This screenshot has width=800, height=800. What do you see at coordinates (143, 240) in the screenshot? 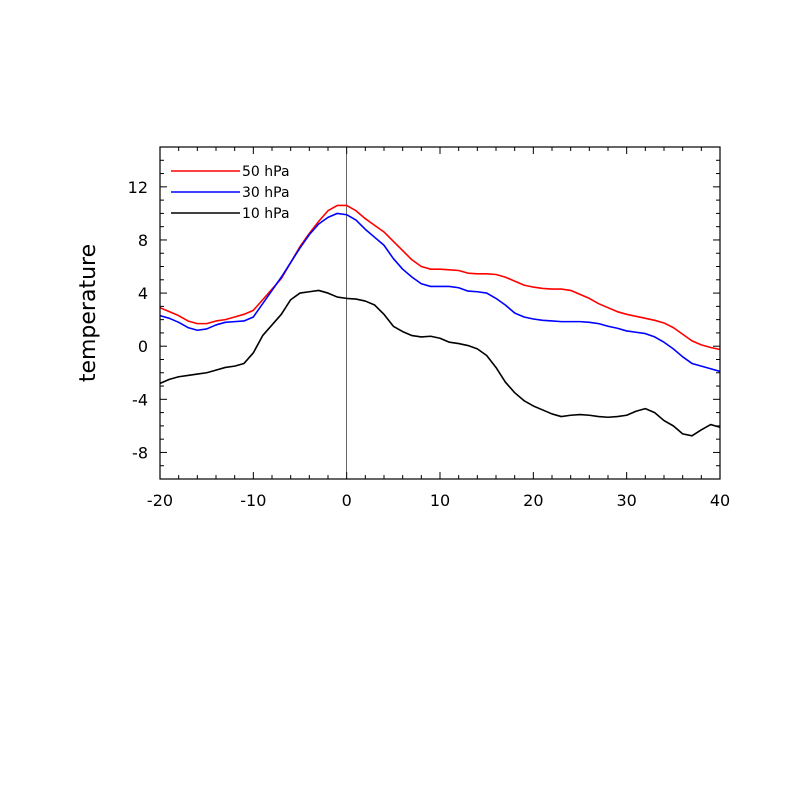
I see `y-tick-label: 8` at bounding box center [143, 240].